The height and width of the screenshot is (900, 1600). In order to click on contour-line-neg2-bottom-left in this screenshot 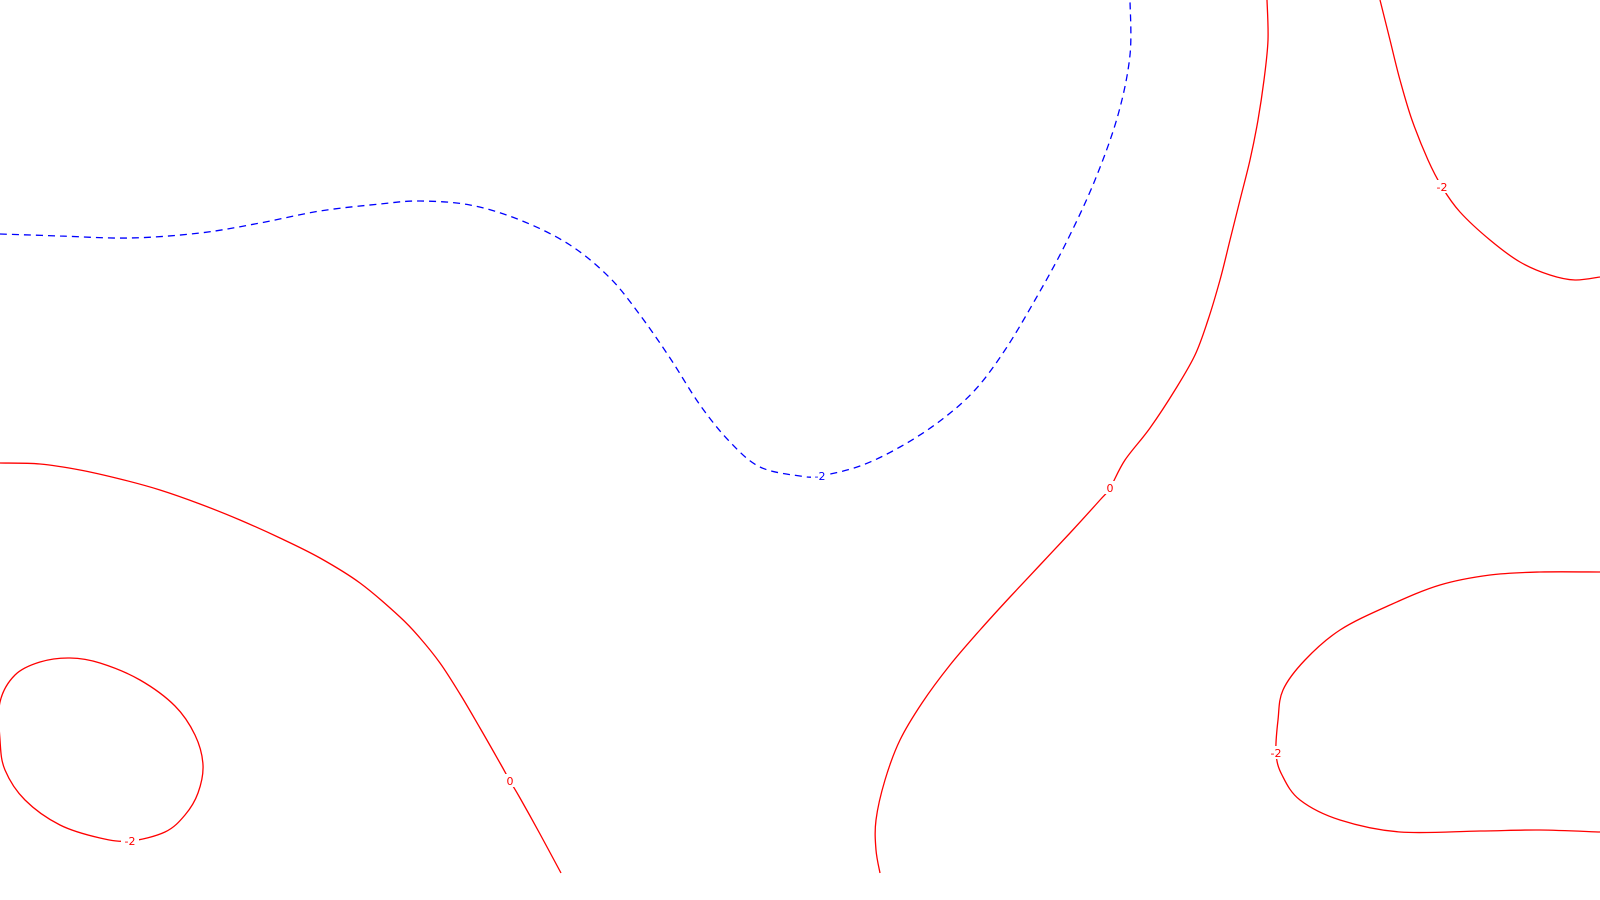, I will do `click(102, 749)`.